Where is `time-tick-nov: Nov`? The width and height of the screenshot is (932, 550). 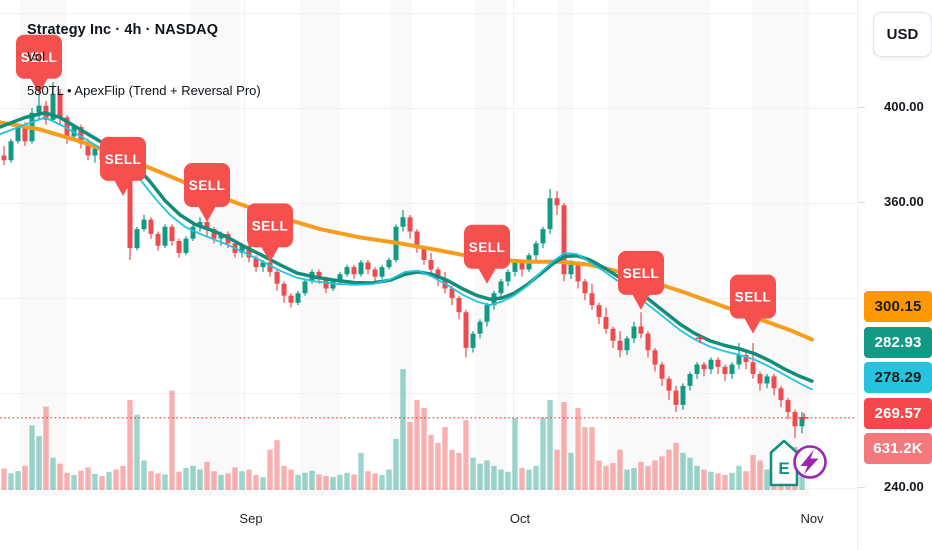
time-tick-nov: Nov is located at coordinates (812, 518).